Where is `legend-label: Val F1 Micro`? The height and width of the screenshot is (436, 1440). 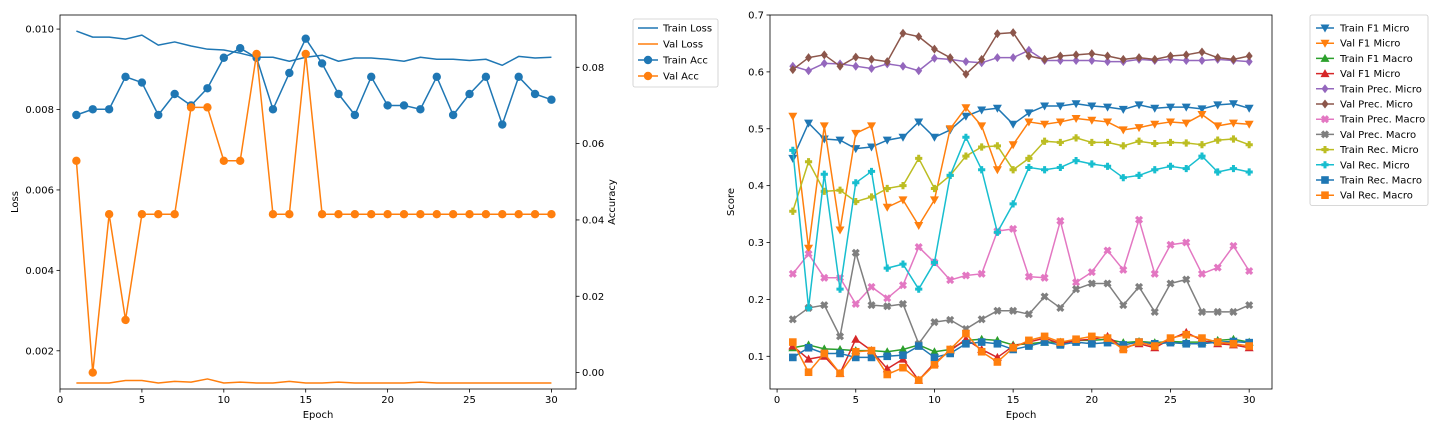
legend-label: Val F1 Micro is located at coordinates (1370, 44).